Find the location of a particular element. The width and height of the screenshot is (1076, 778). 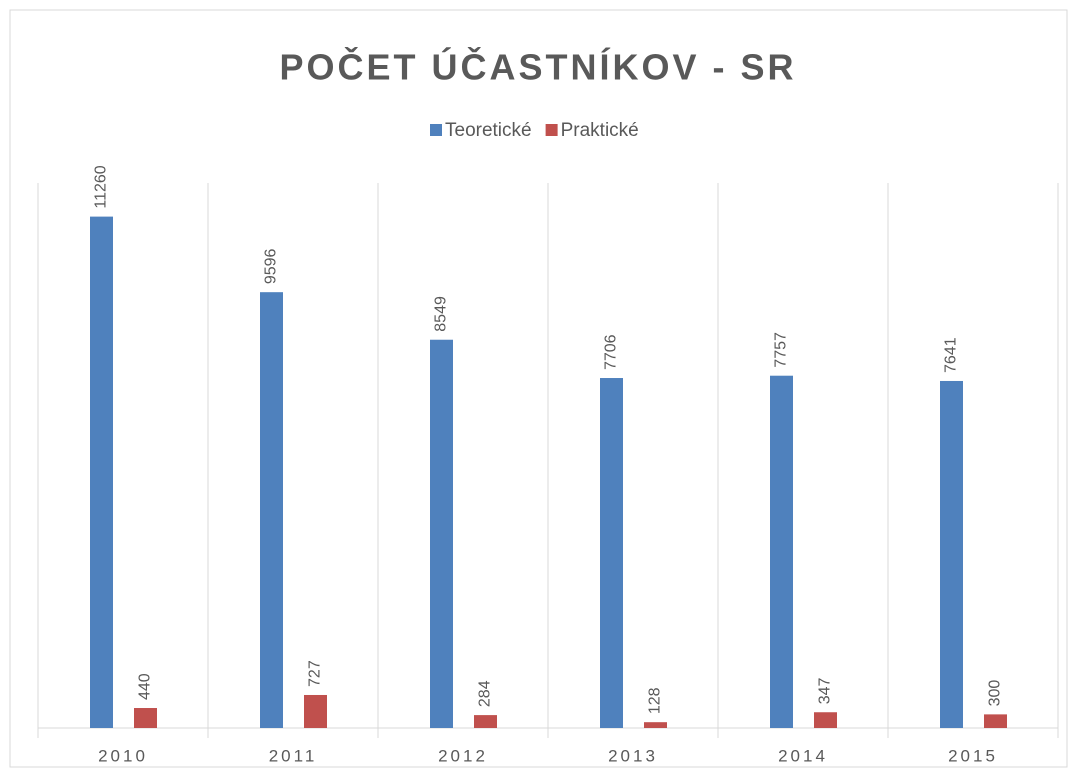

x-tick-label: 2011 is located at coordinates (293, 755).